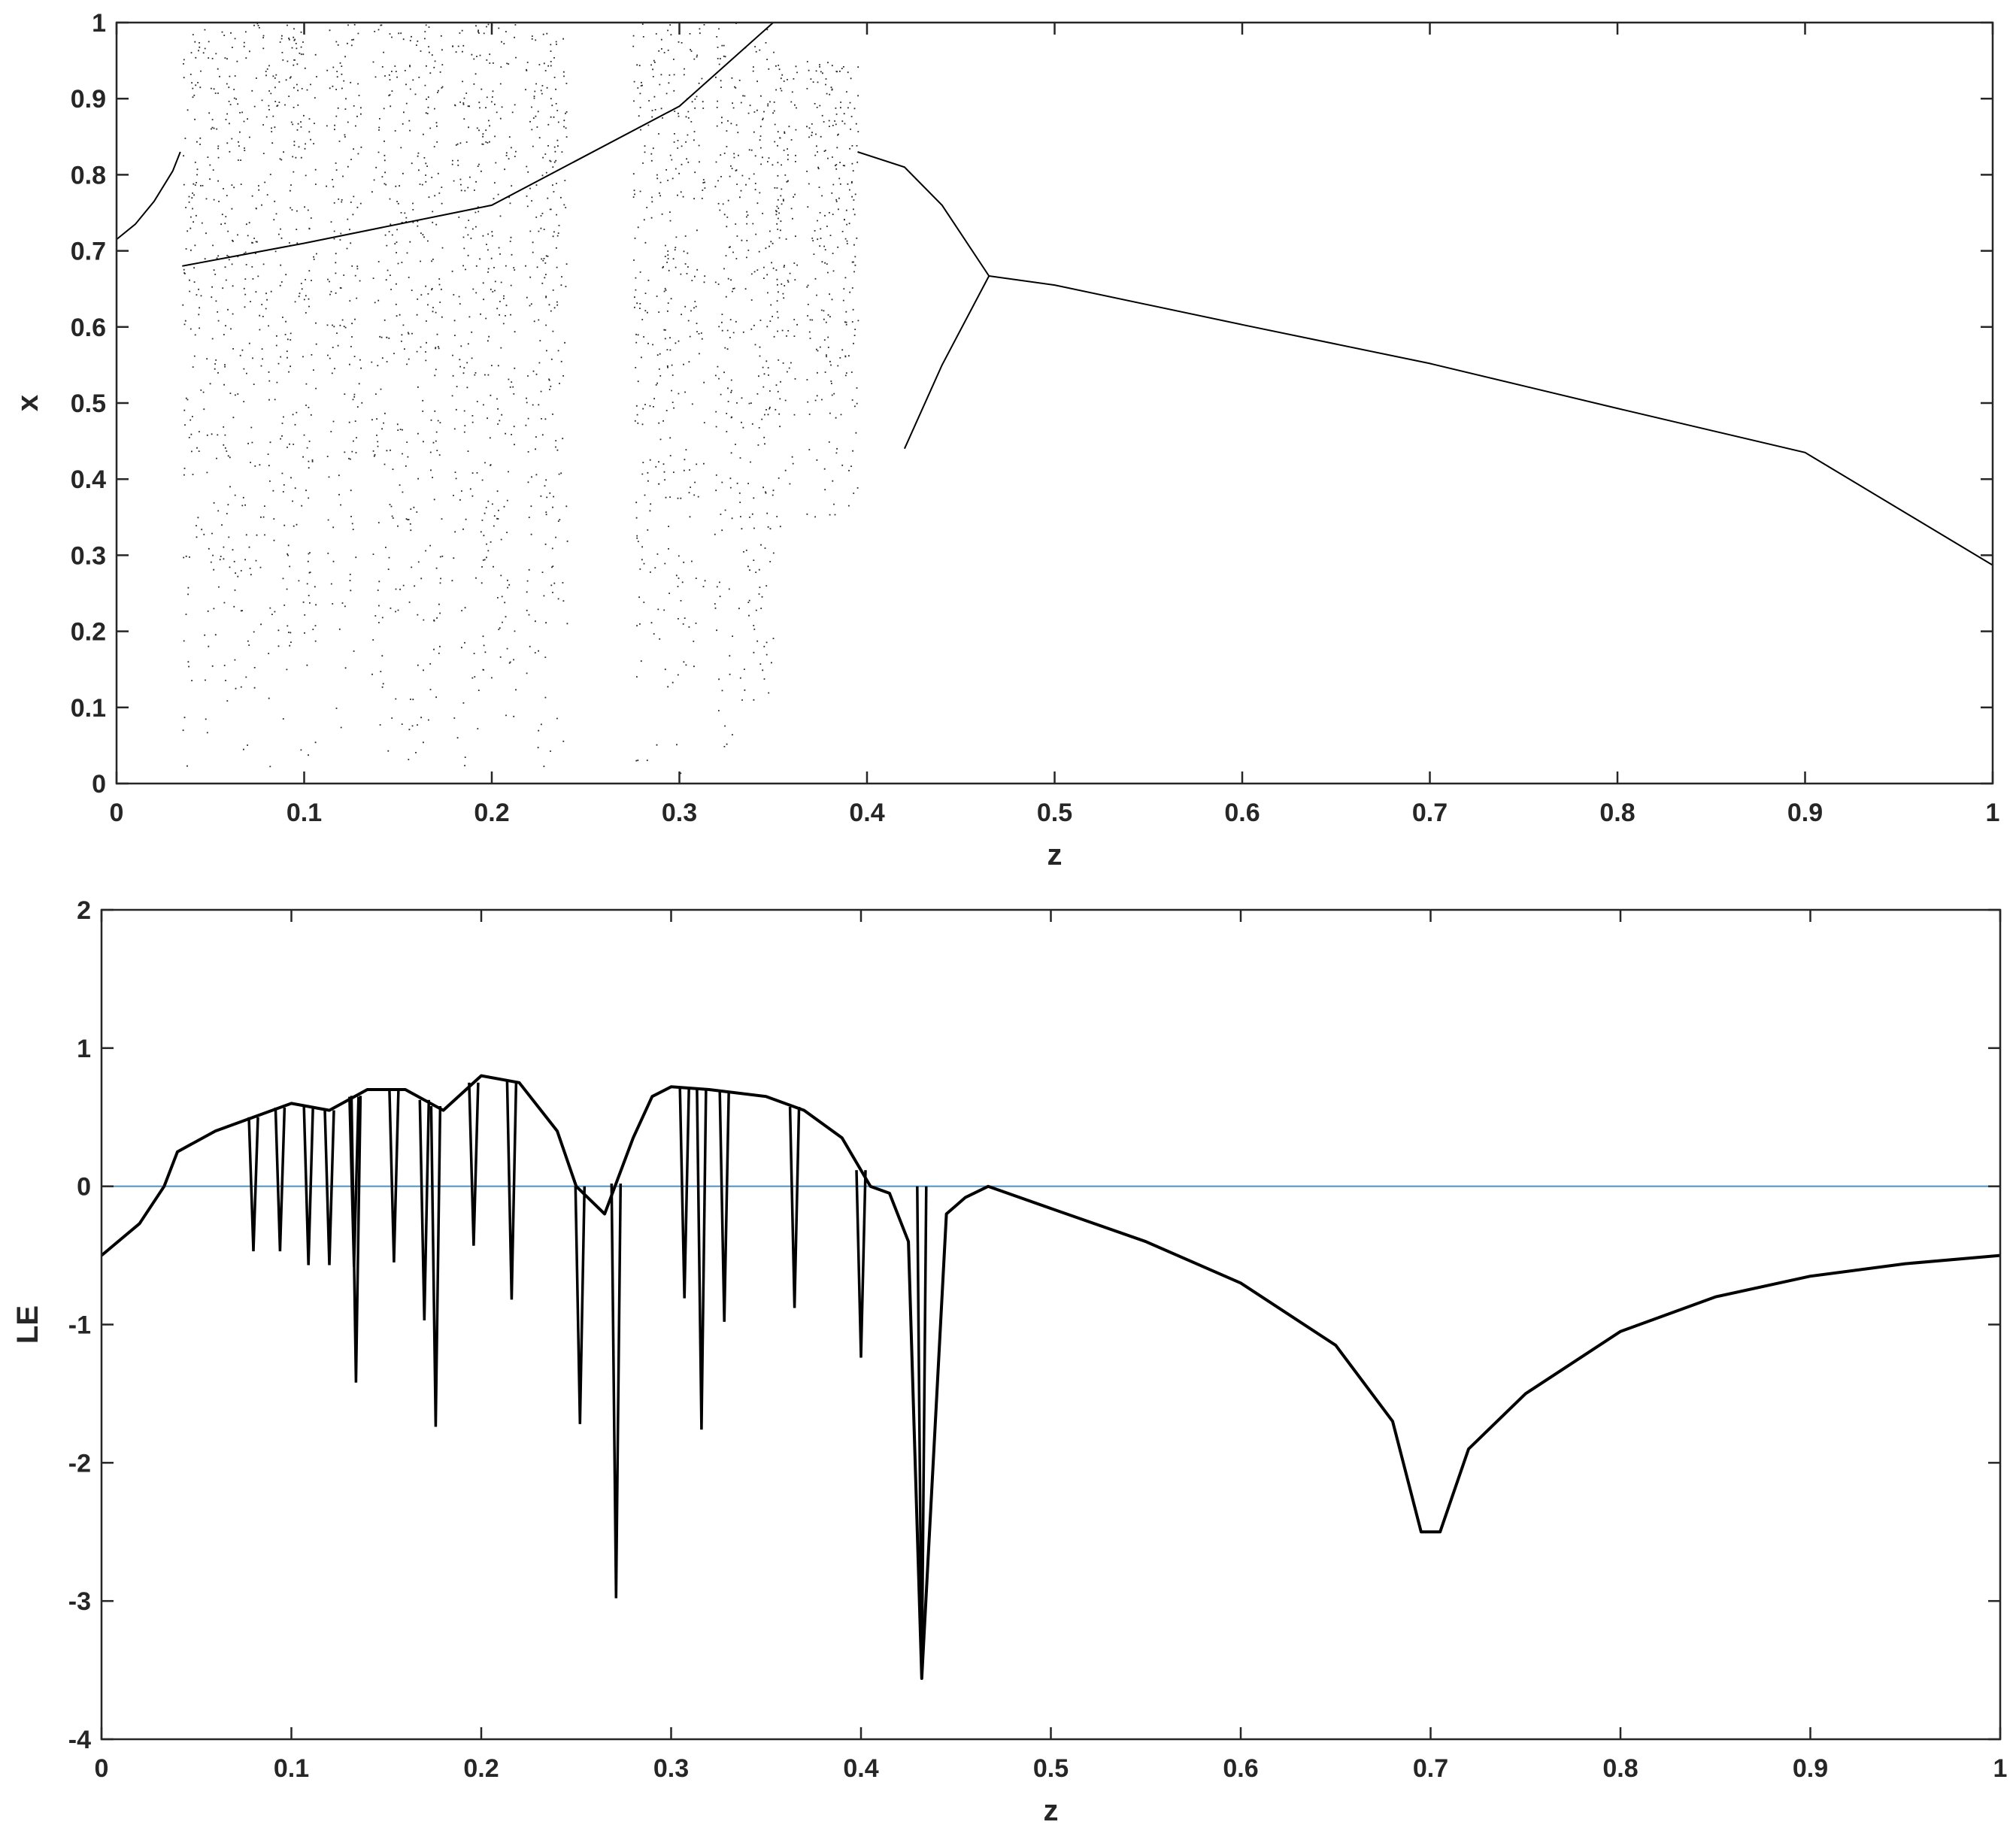  What do you see at coordinates (79, 1601) in the screenshot?
I see `y-tick-label: -3` at bounding box center [79, 1601].